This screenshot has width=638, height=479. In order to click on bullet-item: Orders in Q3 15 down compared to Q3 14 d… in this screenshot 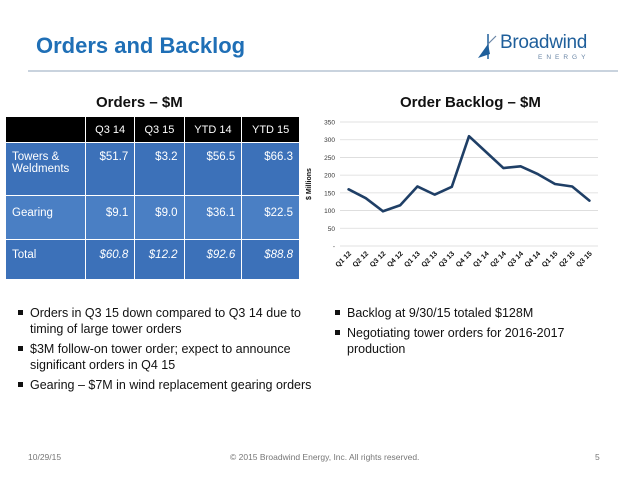, I will do `click(168, 321)`.